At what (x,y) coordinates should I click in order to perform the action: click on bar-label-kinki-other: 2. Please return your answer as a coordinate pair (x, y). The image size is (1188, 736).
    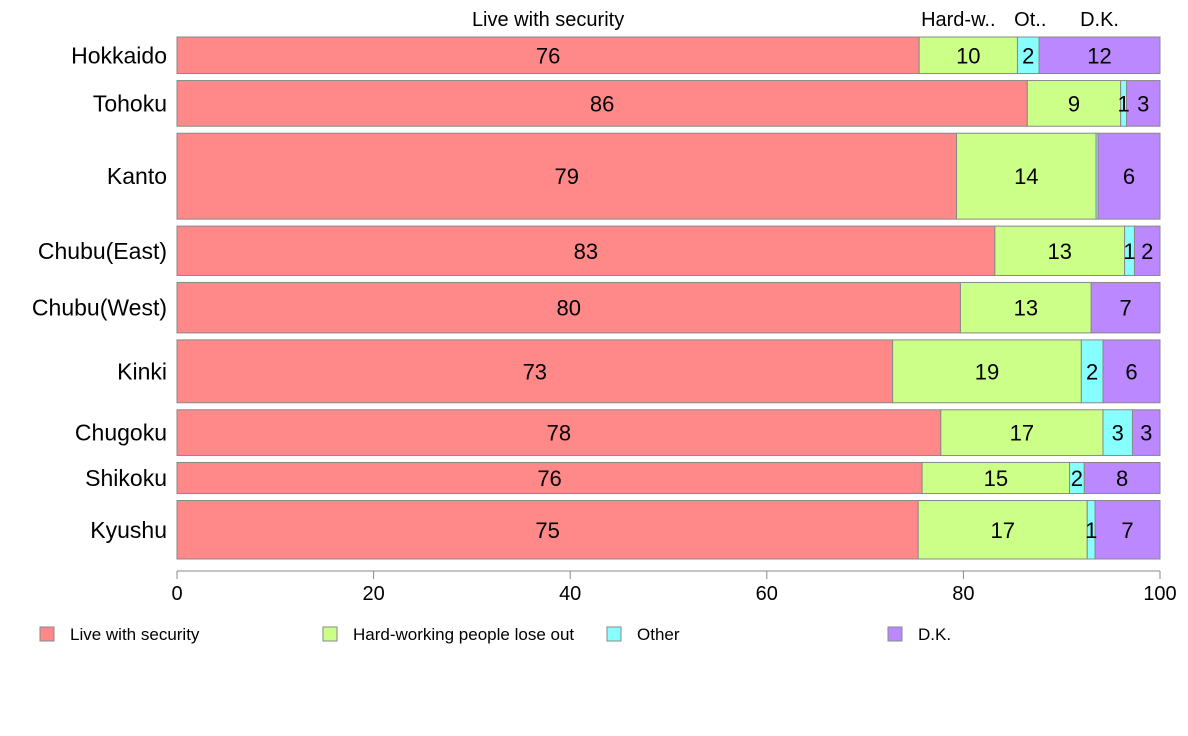
    Looking at the image, I should click on (1092, 371).